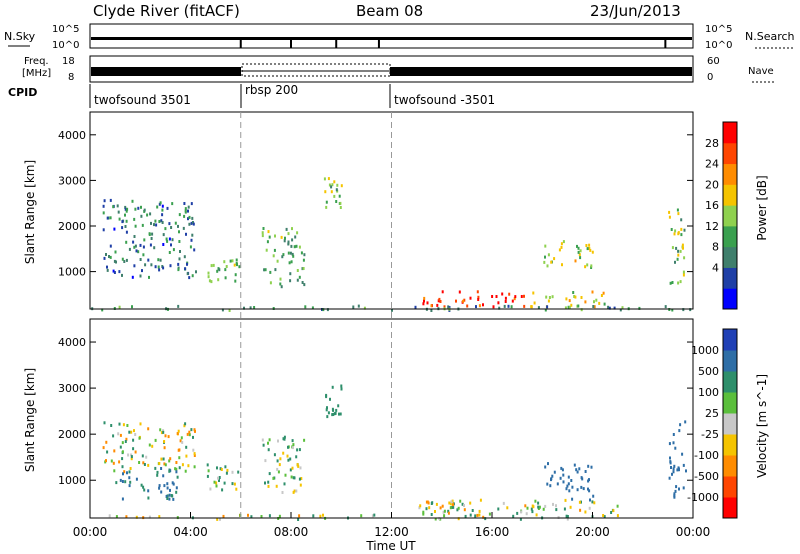 This screenshot has height=554, width=800. What do you see at coordinates (492, 532) in the screenshot?
I see `time-tick-label: 16:00` at bounding box center [492, 532].